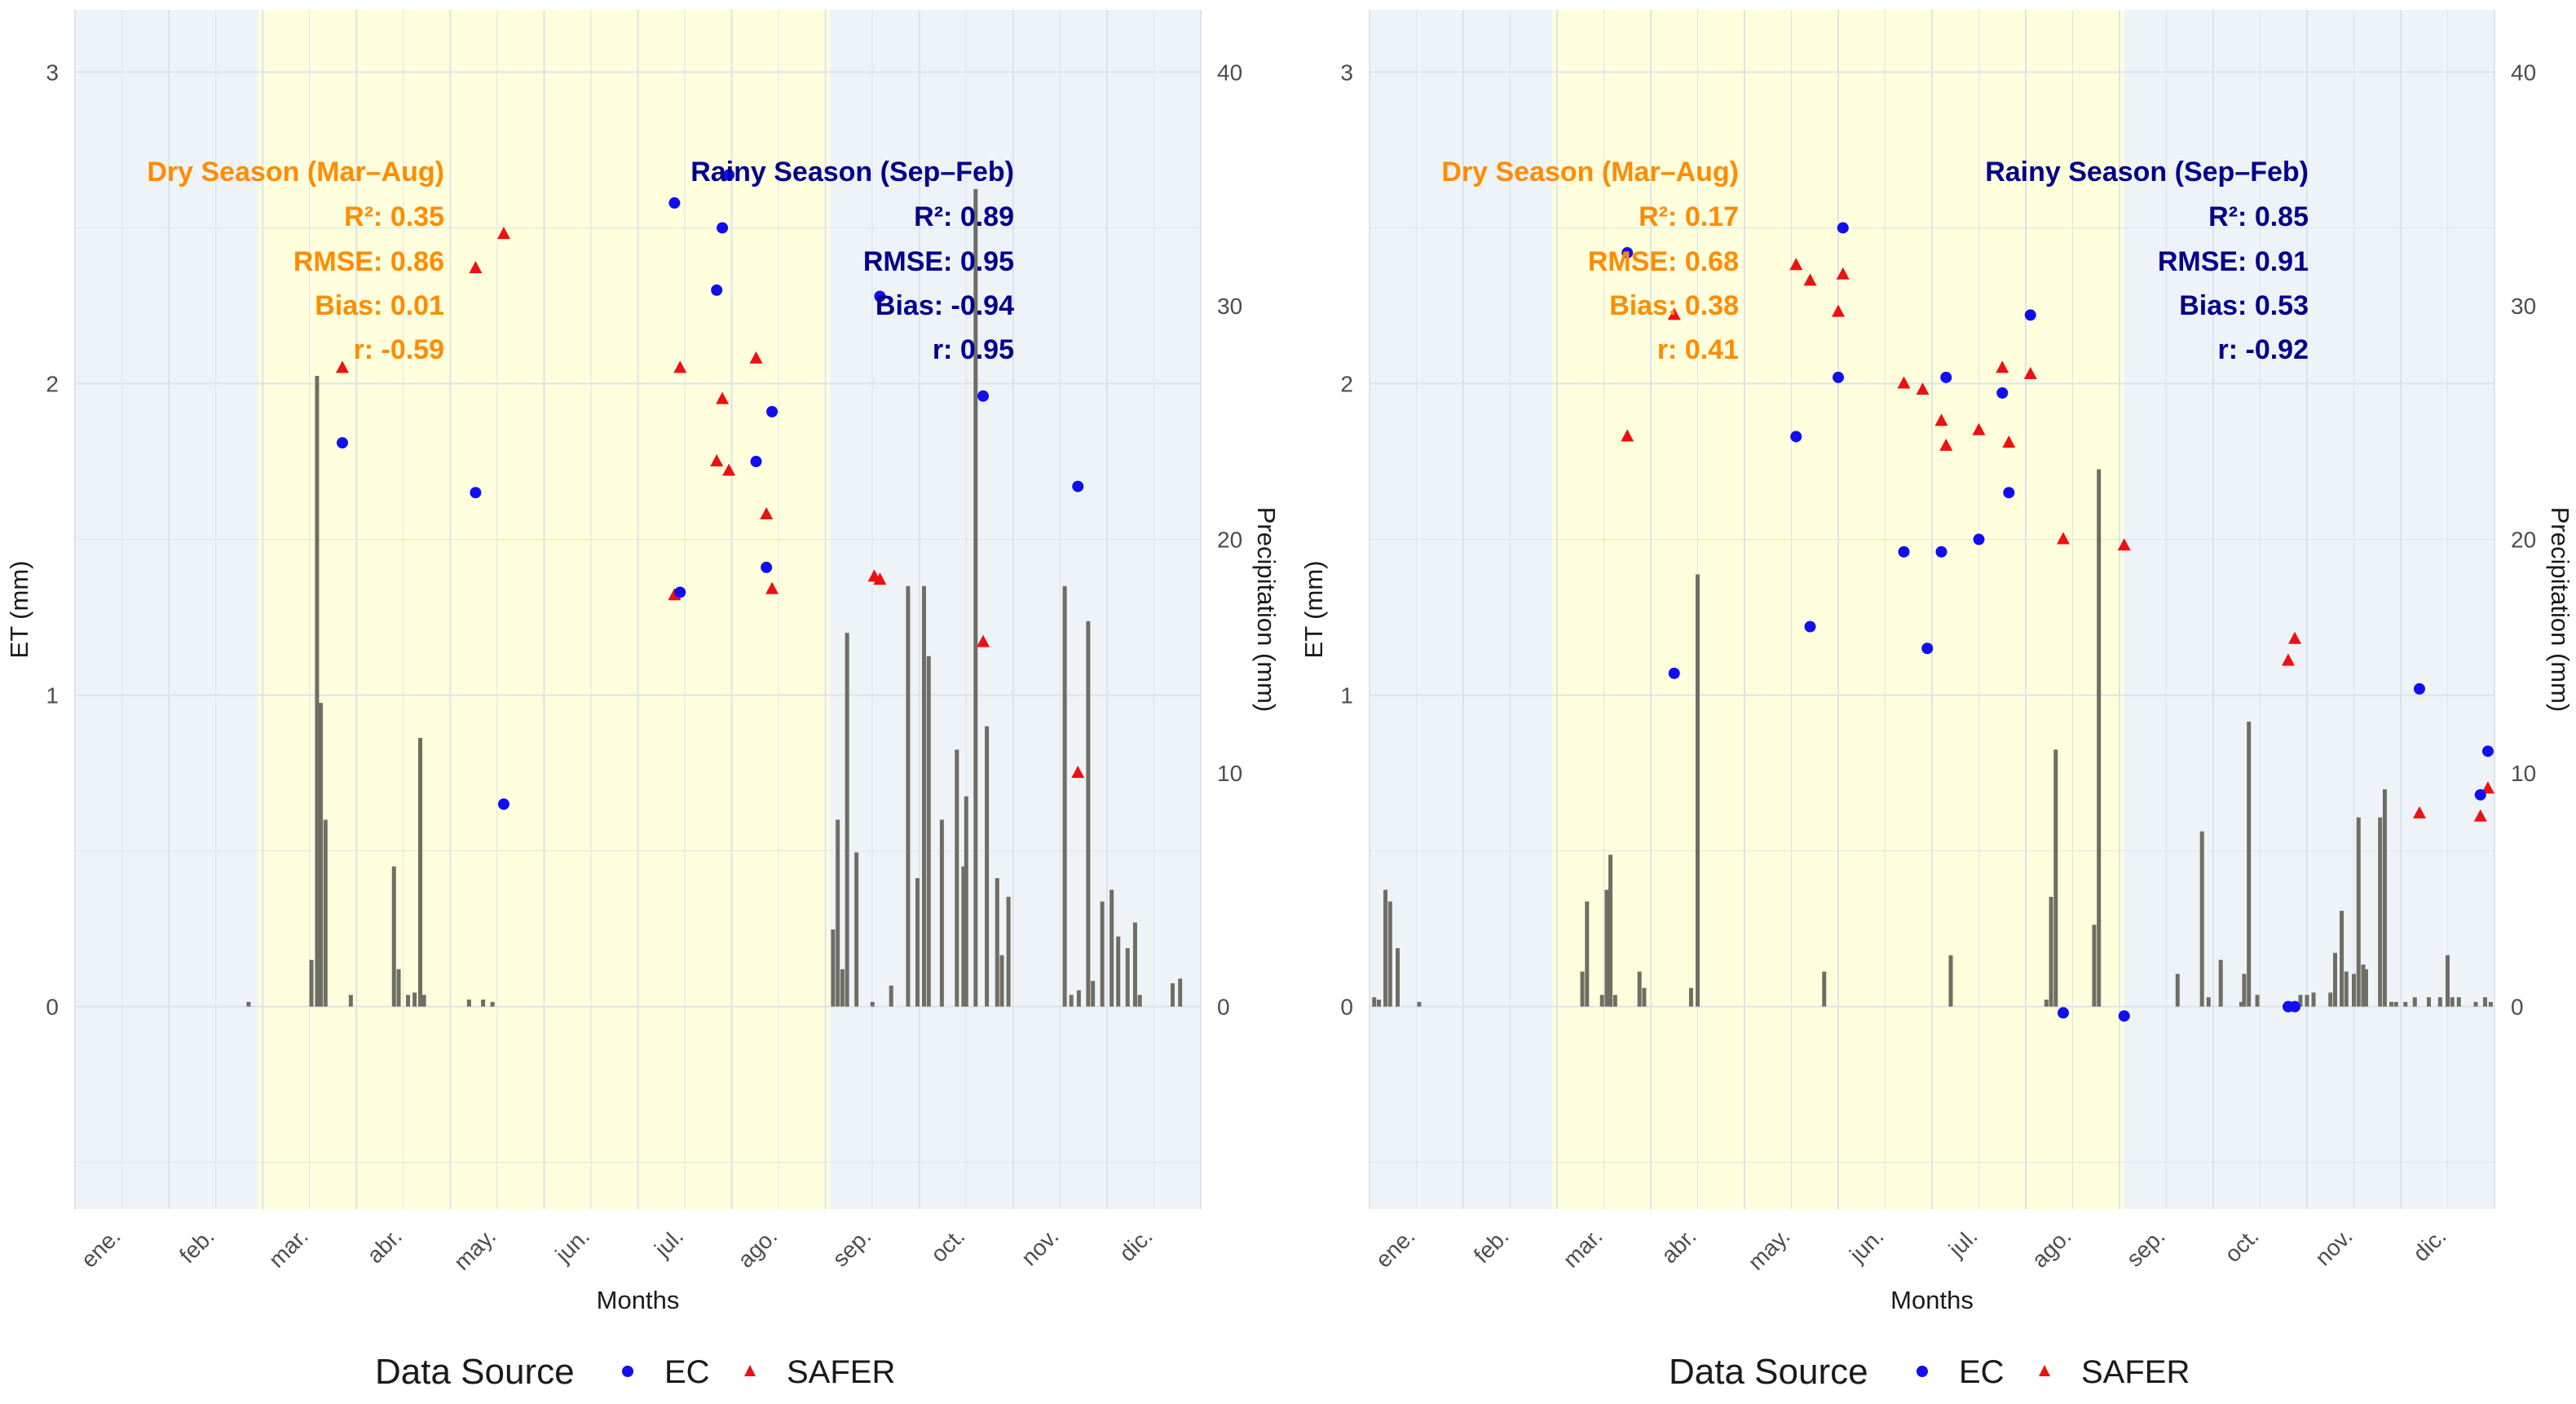 The width and height of the screenshot is (2576, 1404). I want to click on y-tick-label: 0, so click(1346, 1008).